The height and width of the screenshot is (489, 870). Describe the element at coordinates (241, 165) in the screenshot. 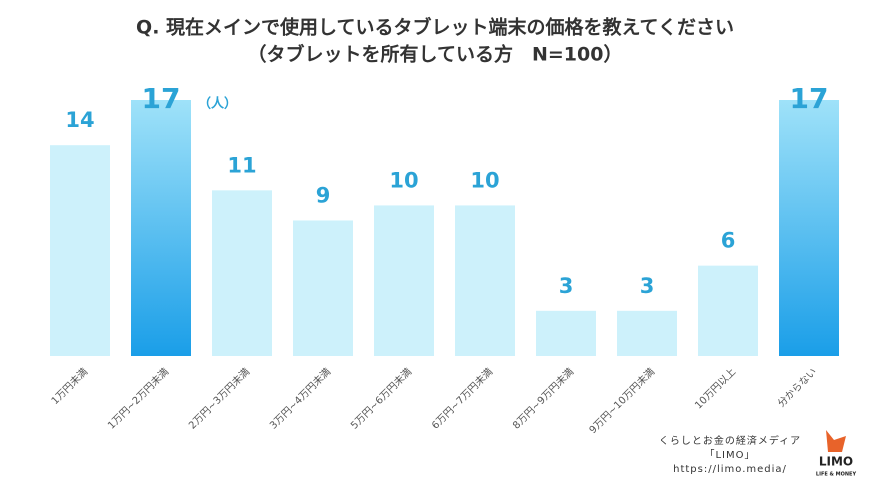

I see `value-label: 11` at that location.